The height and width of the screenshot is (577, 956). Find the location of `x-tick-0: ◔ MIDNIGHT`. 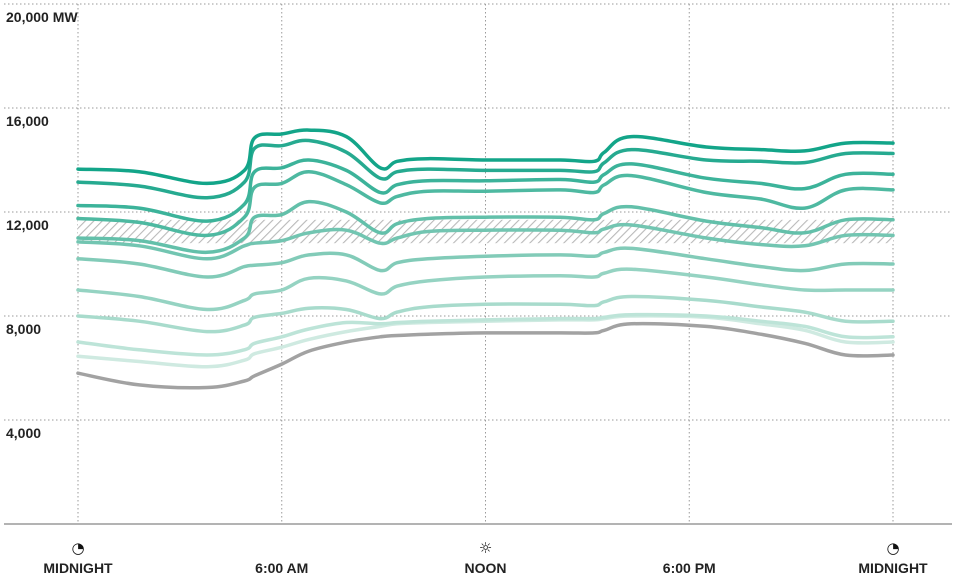

x-tick-0: ◔ MIDNIGHT is located at coordinates (78, 557).